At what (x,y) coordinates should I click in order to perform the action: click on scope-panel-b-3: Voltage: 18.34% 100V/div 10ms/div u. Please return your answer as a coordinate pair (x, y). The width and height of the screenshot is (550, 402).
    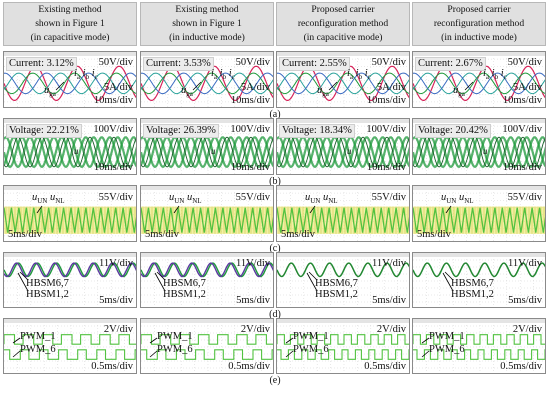
    Looking at the image, I should click on (343, 146).